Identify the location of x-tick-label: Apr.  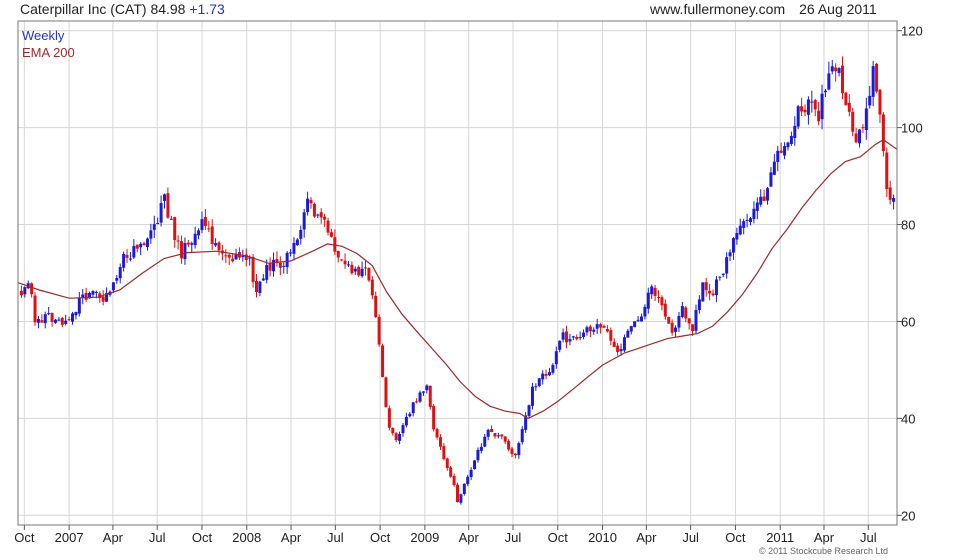
(824, 537).